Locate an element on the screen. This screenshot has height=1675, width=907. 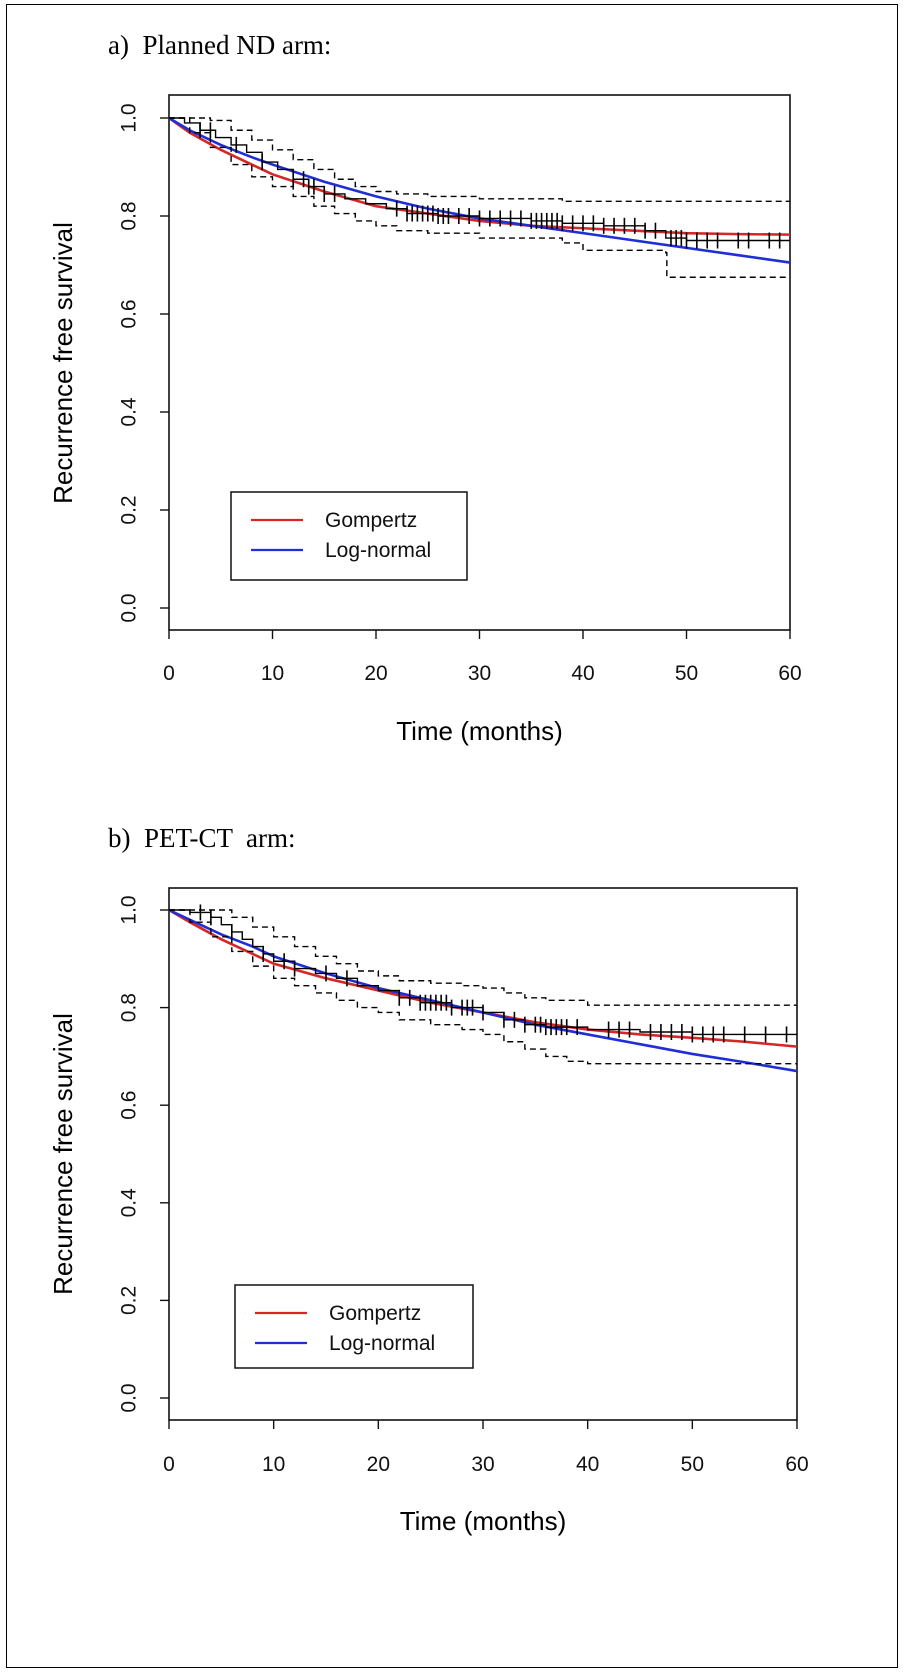
panel-b-title: b) PET-CT arm: is located at coordinates (202, 838).